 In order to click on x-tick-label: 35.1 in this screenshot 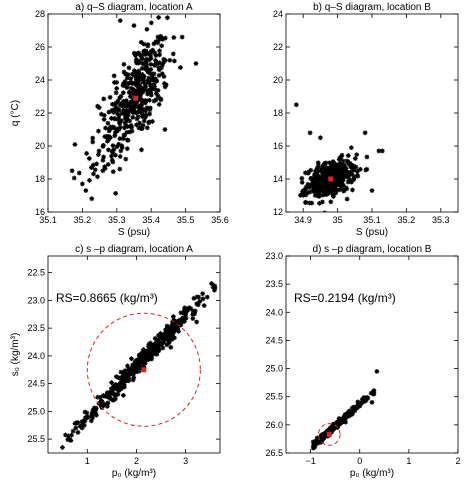, I will do `click(372, 220)`.